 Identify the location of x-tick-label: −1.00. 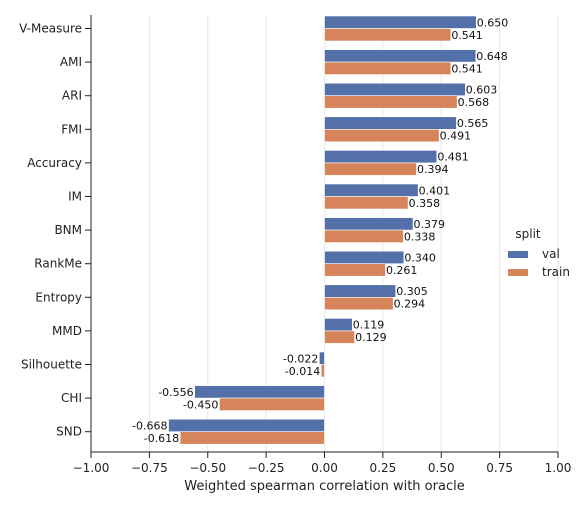
(91, 468).